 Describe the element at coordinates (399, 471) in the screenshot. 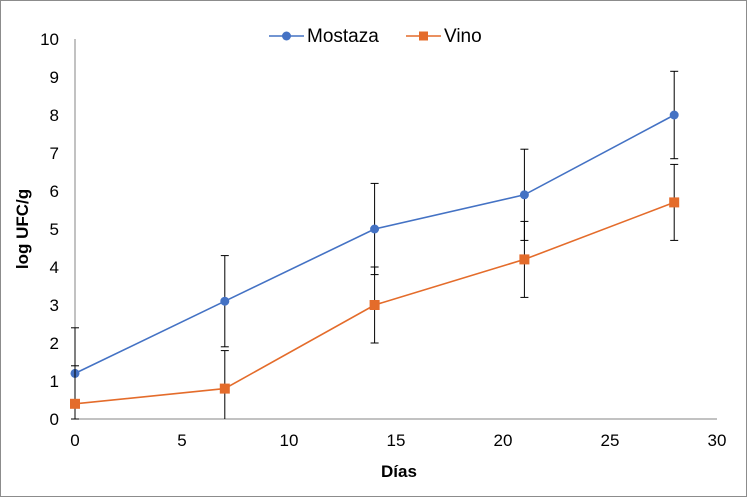

I see `x-axis-title: Días` at that location.